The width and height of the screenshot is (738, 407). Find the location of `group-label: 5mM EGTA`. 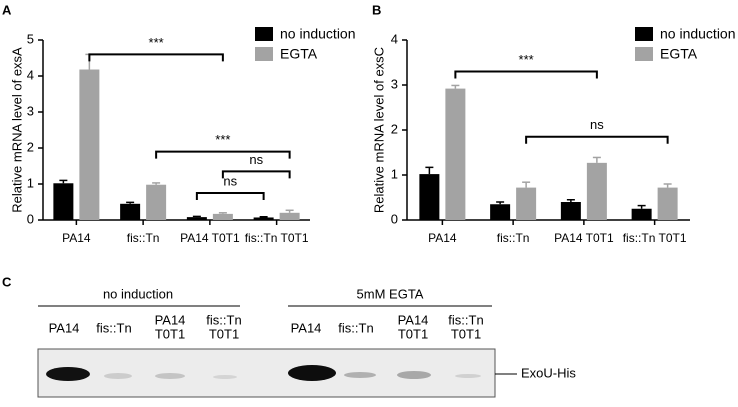

group-label: 5mM EGTA is located at coordinates (390, 293).